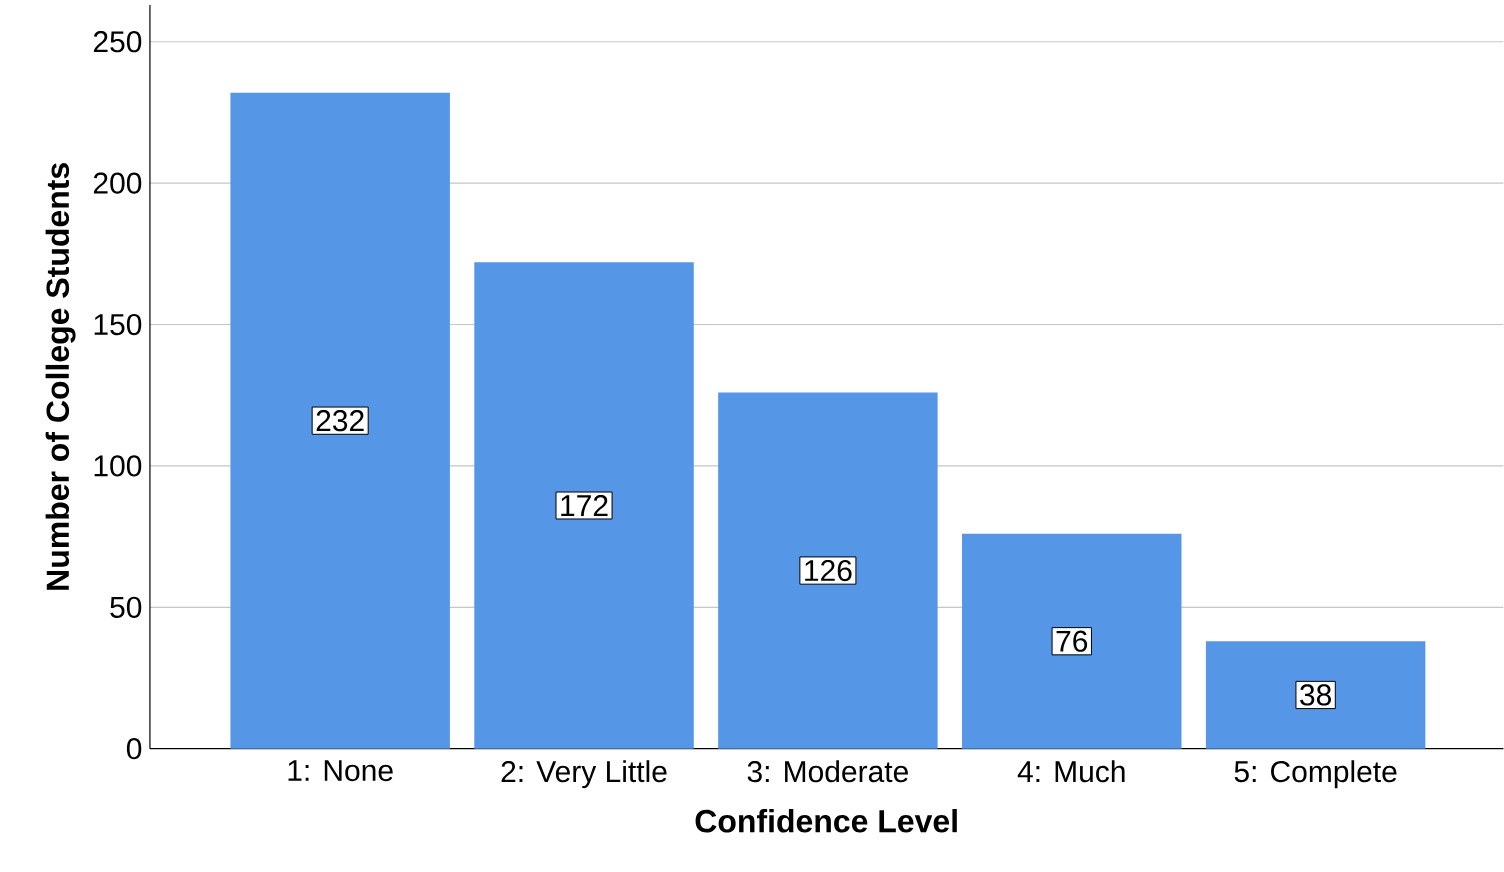 Image resolution: width=1504 pixels, height=872 pixels. I want to click on x-tick-label: 3: Moderate, so click(827, 771).